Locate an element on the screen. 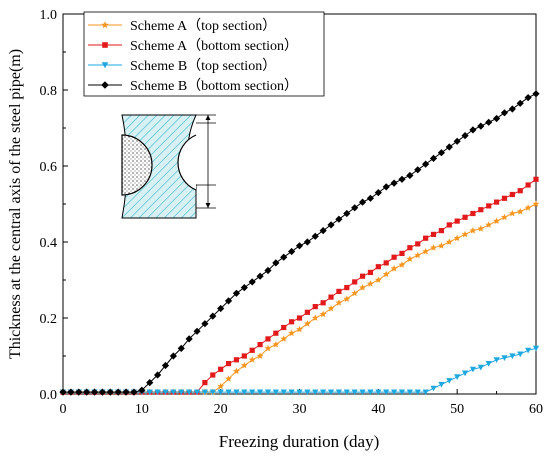 This screenshot has width=550, height=463. x-tick-label: 40 is located at coordinates (378, 409).